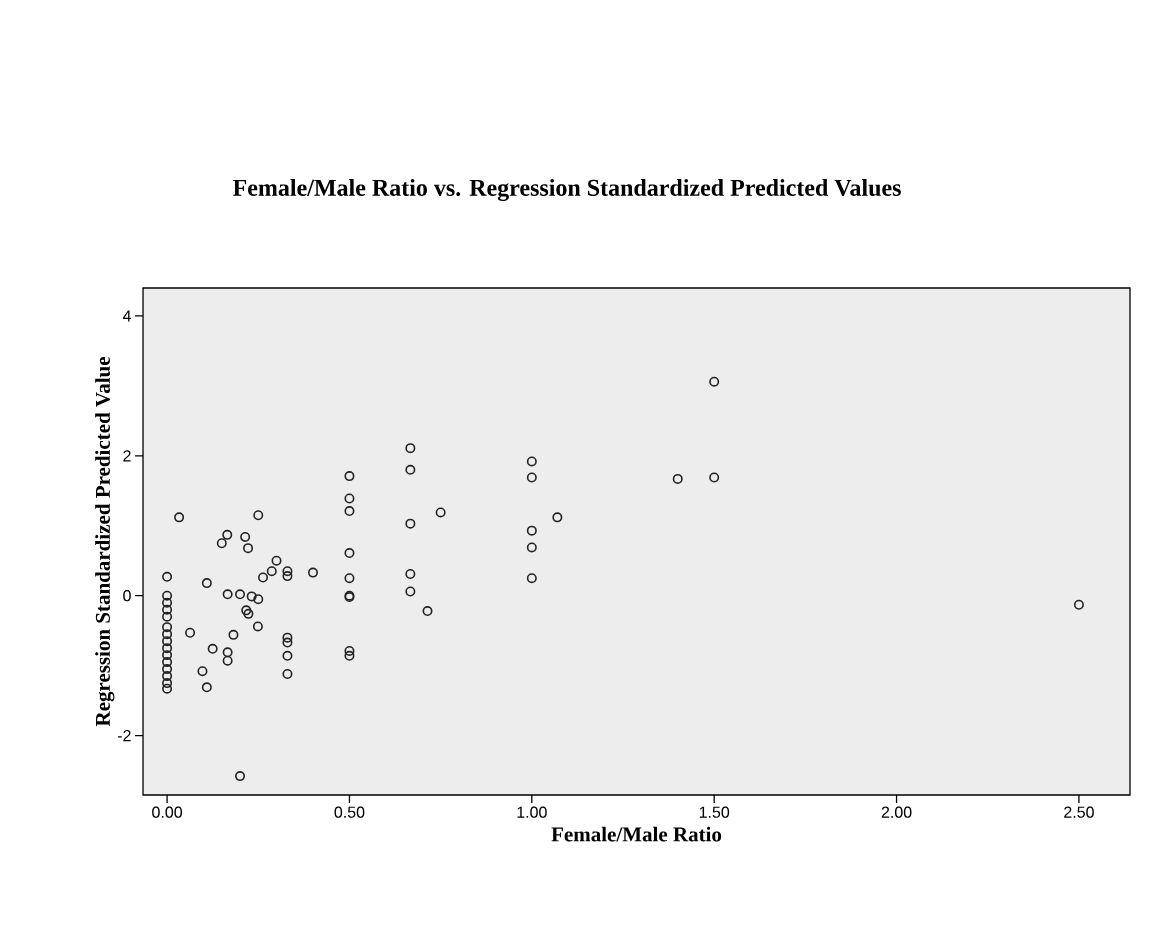 The height and width of the screenshot is (926, 1151). What do you see at coordinates (105, 541) in the screenshot?
I see `y-axis-title: Regression Standardized Predicted Value` at bounding box center [105, 541].